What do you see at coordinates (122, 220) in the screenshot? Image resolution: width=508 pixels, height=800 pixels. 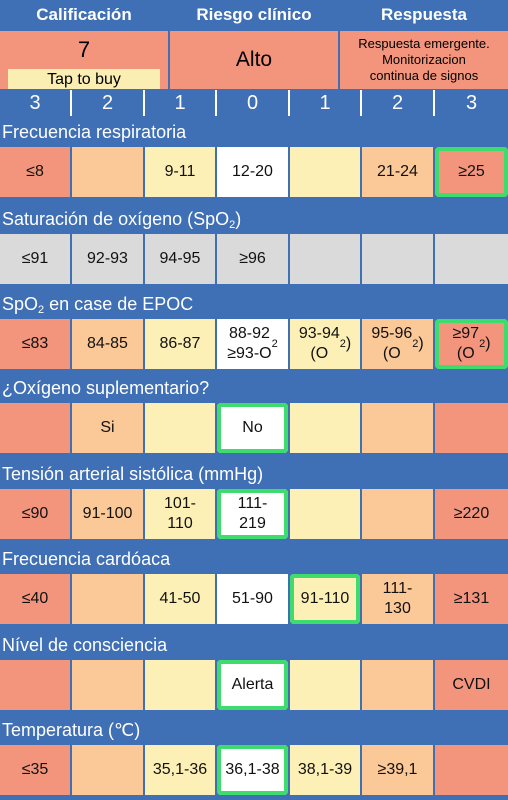 I see `section-title: Saturación de oxígeno (SpO2)` at bounding box center [122, 220].